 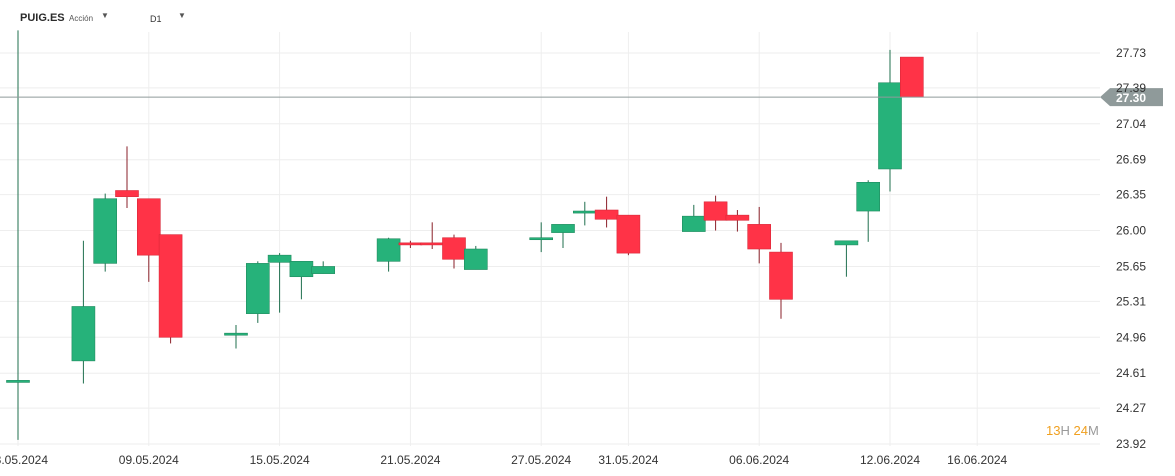 I want to click on countdown-hours-unit: H, so click(x=1065, y=430).